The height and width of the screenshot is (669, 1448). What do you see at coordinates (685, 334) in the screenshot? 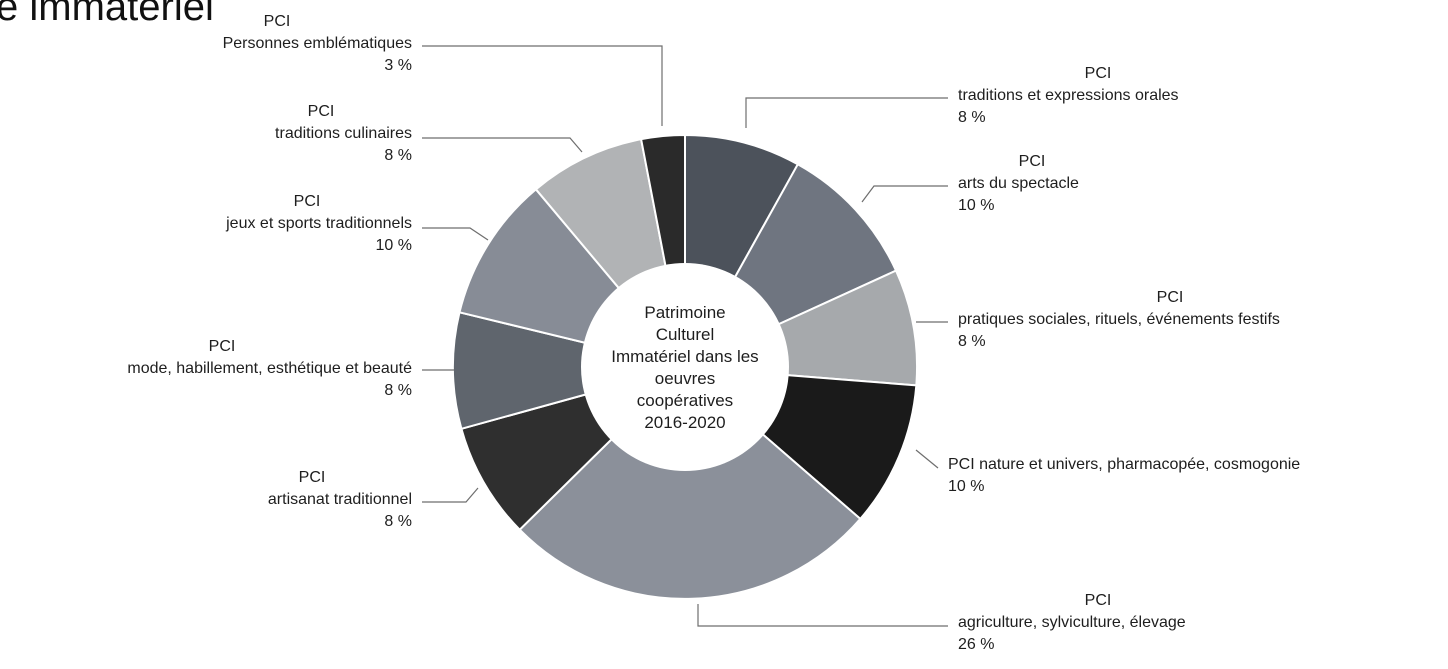
I see `center-label-line: Culturel` at bounding box center [685, 334].